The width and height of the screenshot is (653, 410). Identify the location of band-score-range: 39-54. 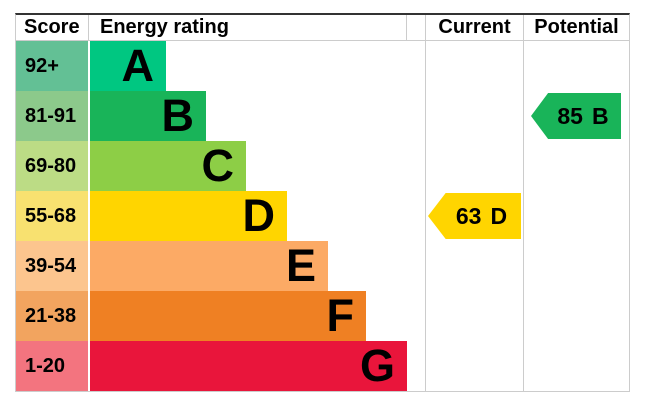
(52, 266).